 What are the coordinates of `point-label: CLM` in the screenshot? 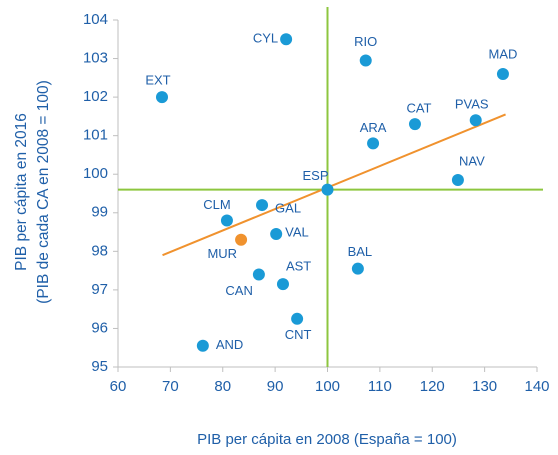 It's located at (216, 204).